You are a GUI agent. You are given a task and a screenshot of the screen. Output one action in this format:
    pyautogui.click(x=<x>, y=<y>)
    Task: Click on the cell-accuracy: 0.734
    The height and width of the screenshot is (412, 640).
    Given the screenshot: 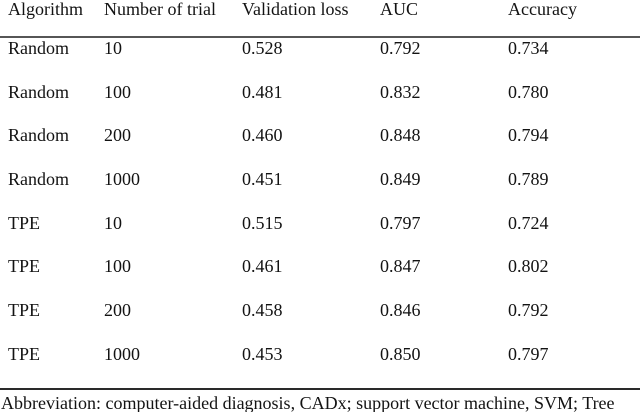 What is the action you would take?
    pyautogui.click(x=528, y=48)
    